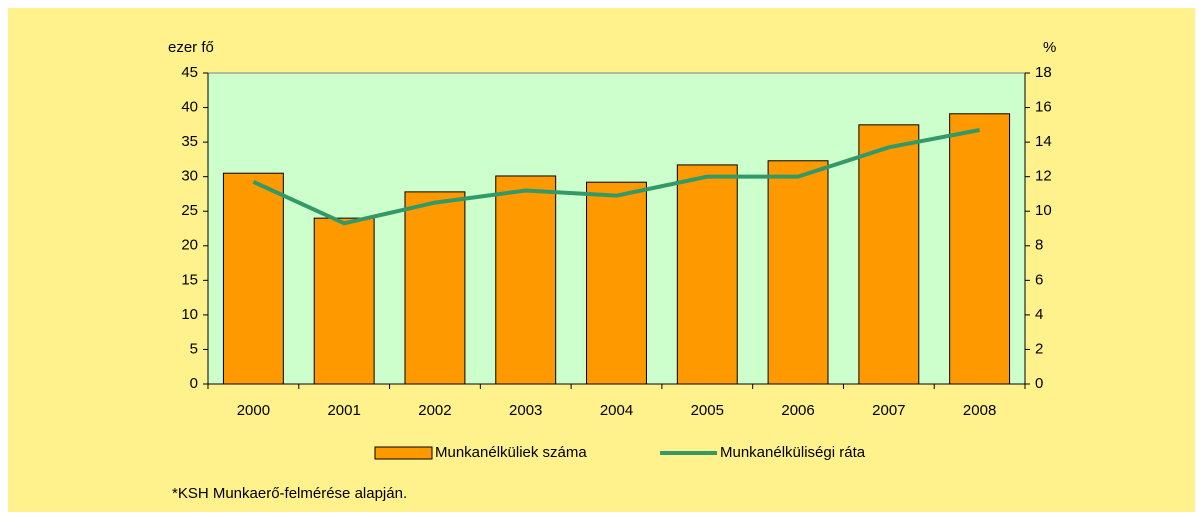 The height and width of the screenshot is (526, 1202). What do you see at coordinates (511, 452) in the screenshot?
I see `legend-label: Munkanélküliek száma` at bounding box center [511, 452].